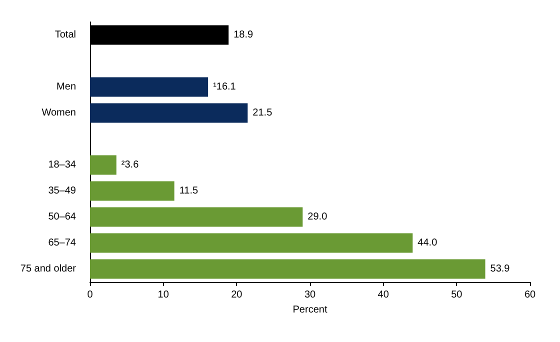 The image size is (560, 342). I want to click on y-tick-label: Men, so click(66, 87).